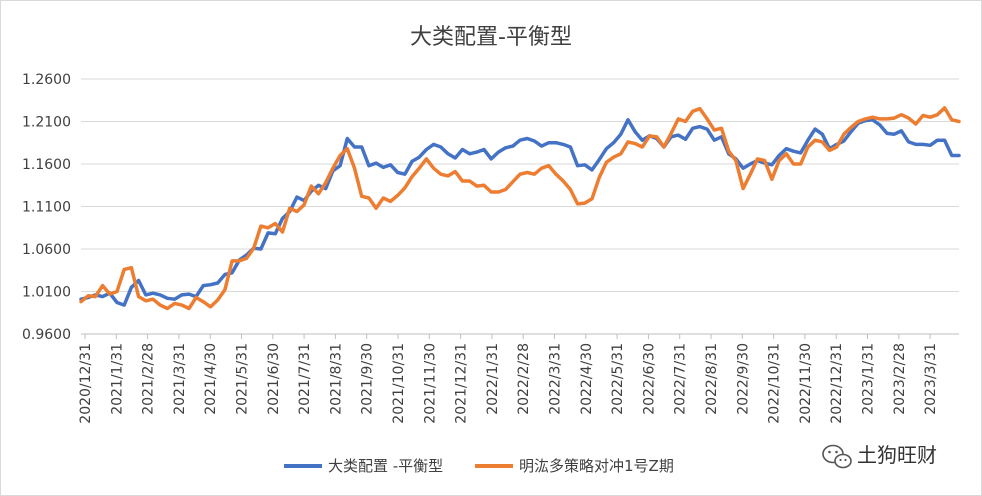 This screenshot has height=496, width=982. I want to click on x-tick-label: 2022/7/31, so click(681, 379).